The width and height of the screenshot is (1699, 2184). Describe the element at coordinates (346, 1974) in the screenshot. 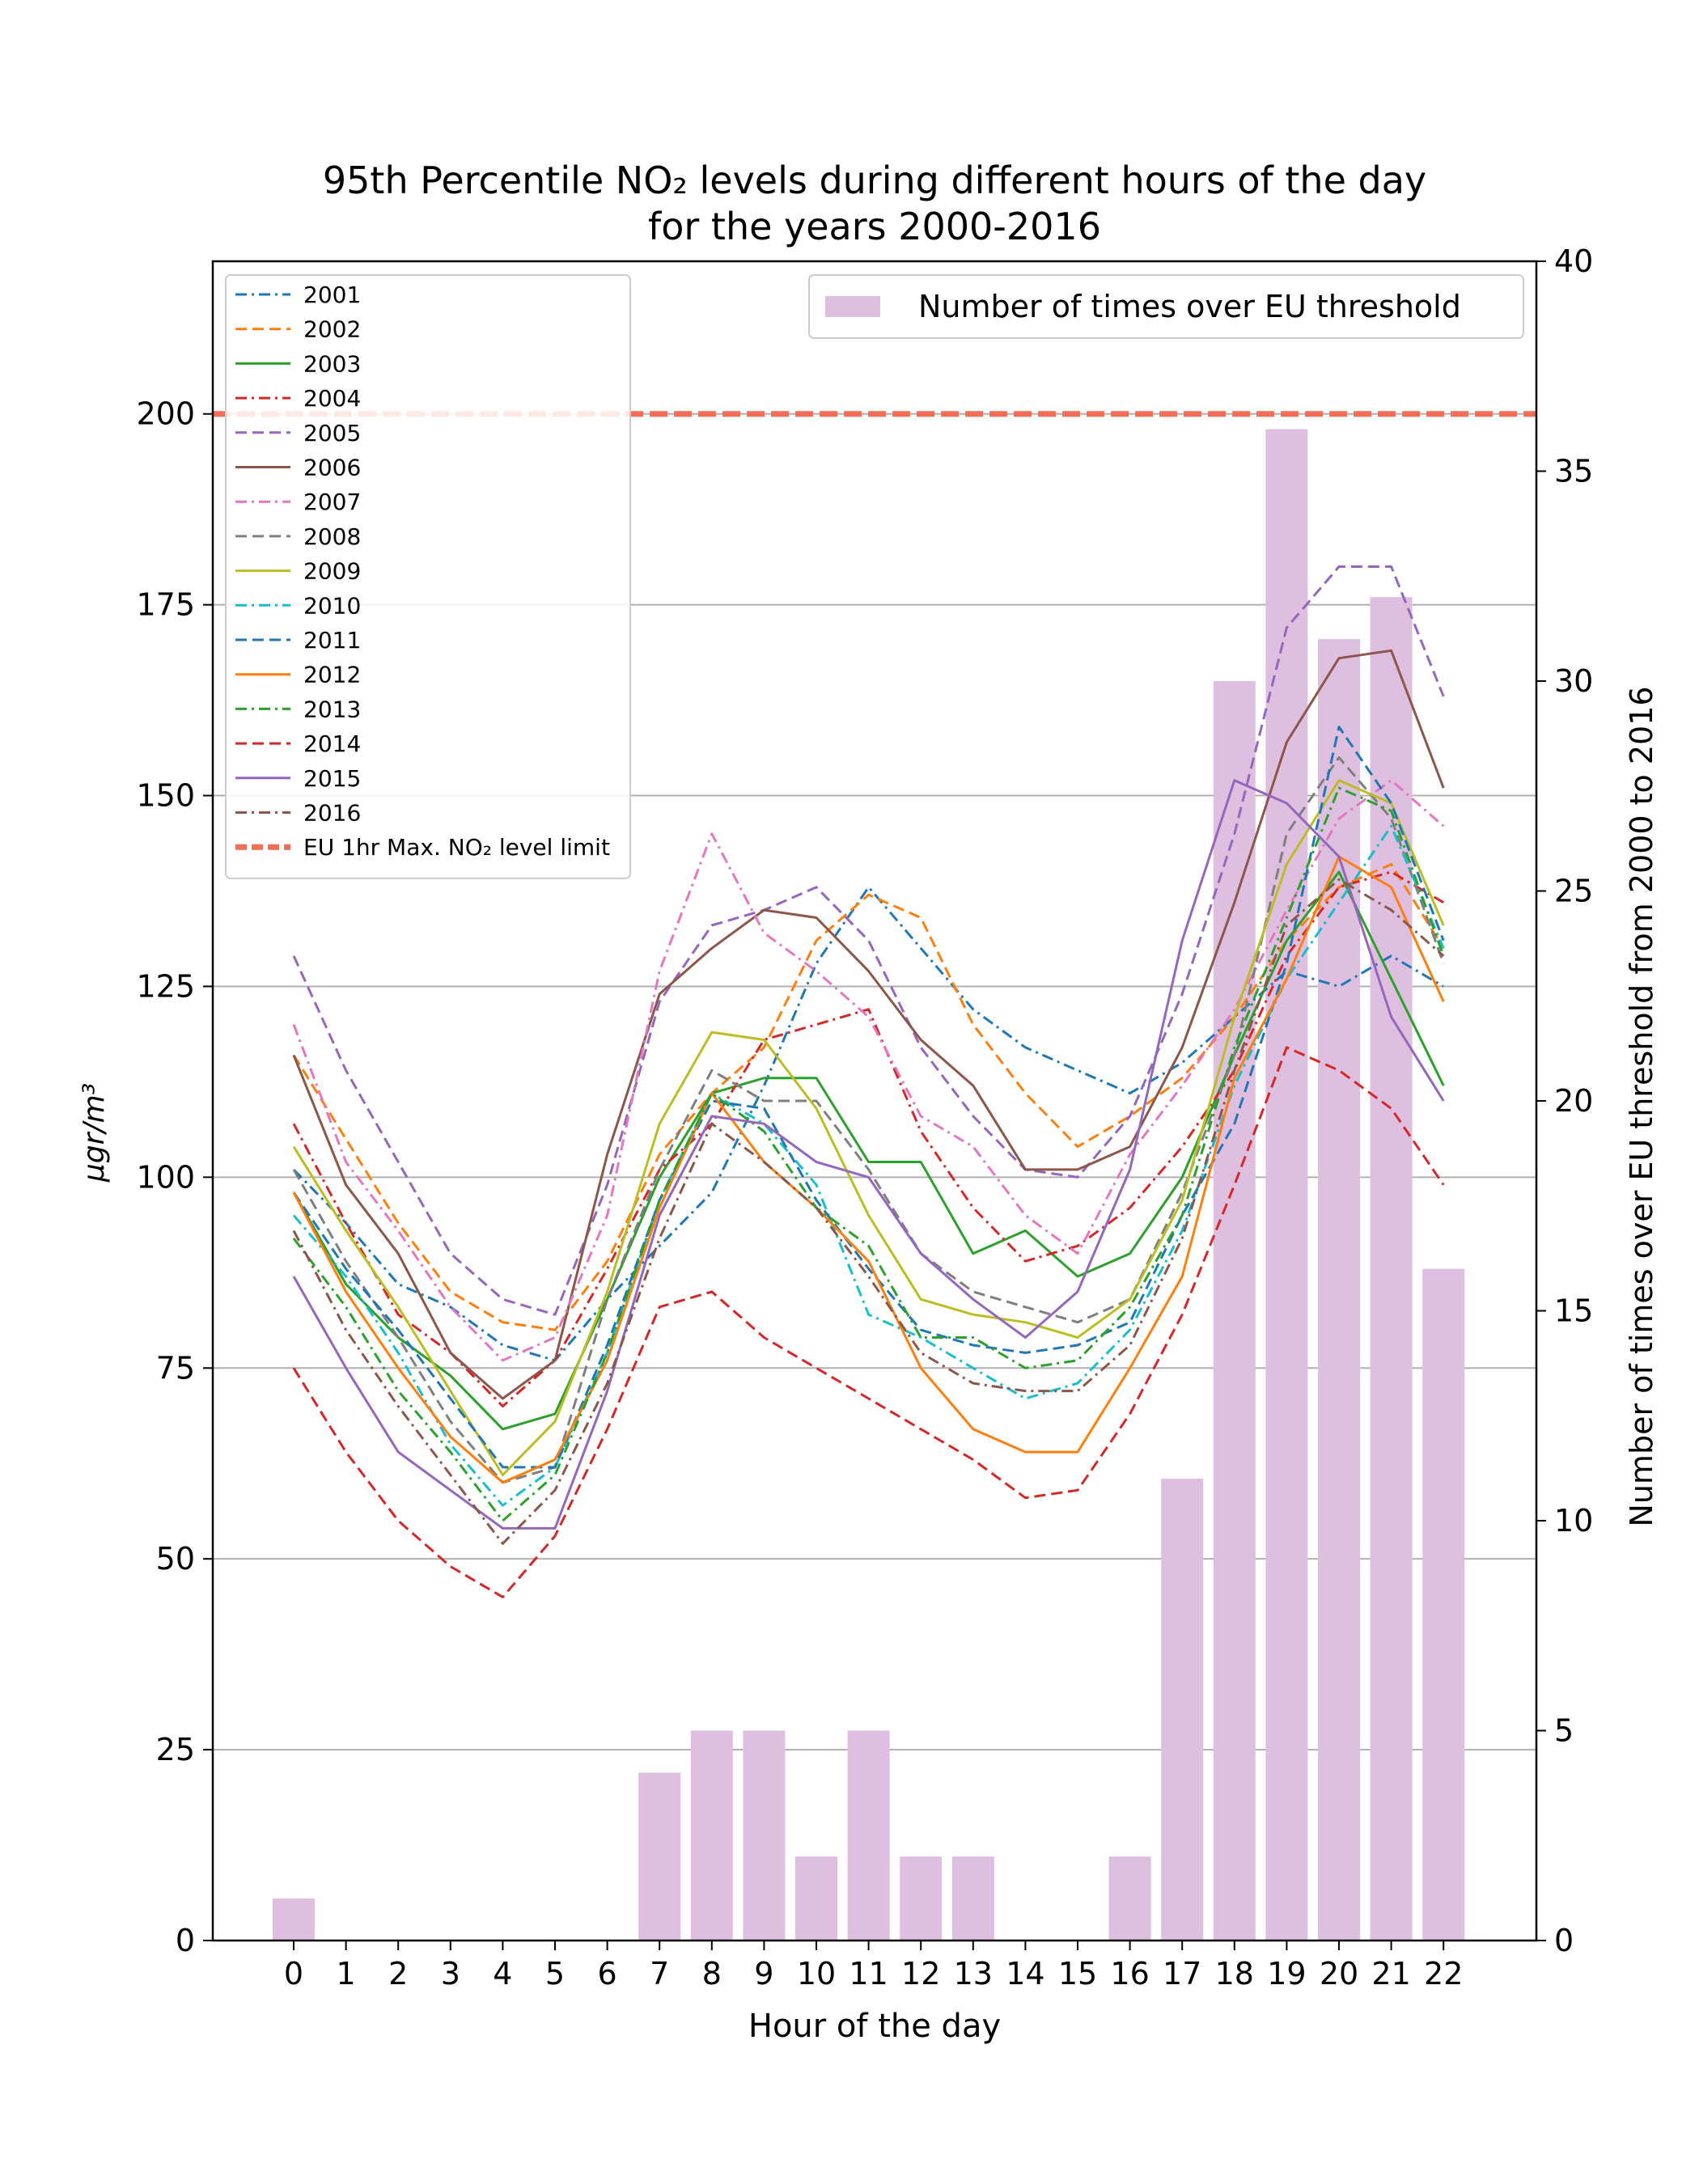

I see `x-tick-label: 1` at that location.